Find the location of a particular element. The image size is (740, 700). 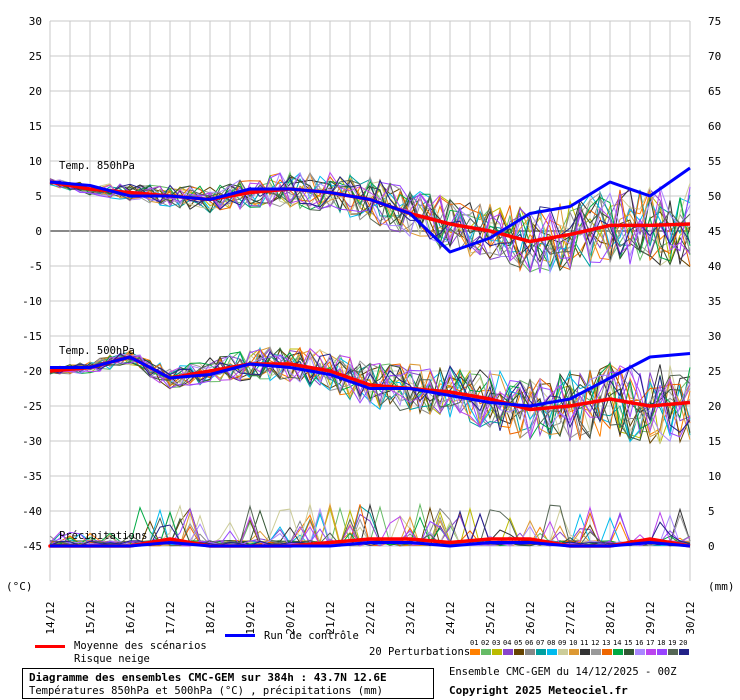

date-tick-label: 26/12 is located at coordinates (530, 617).